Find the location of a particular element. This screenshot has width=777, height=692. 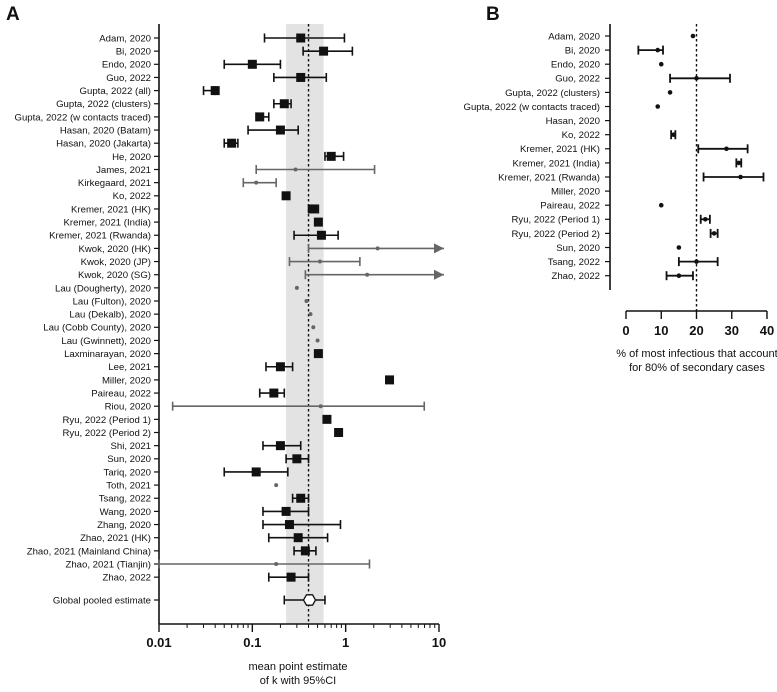

x-tick-label: 0.01 is located at coordinates (158, 642).